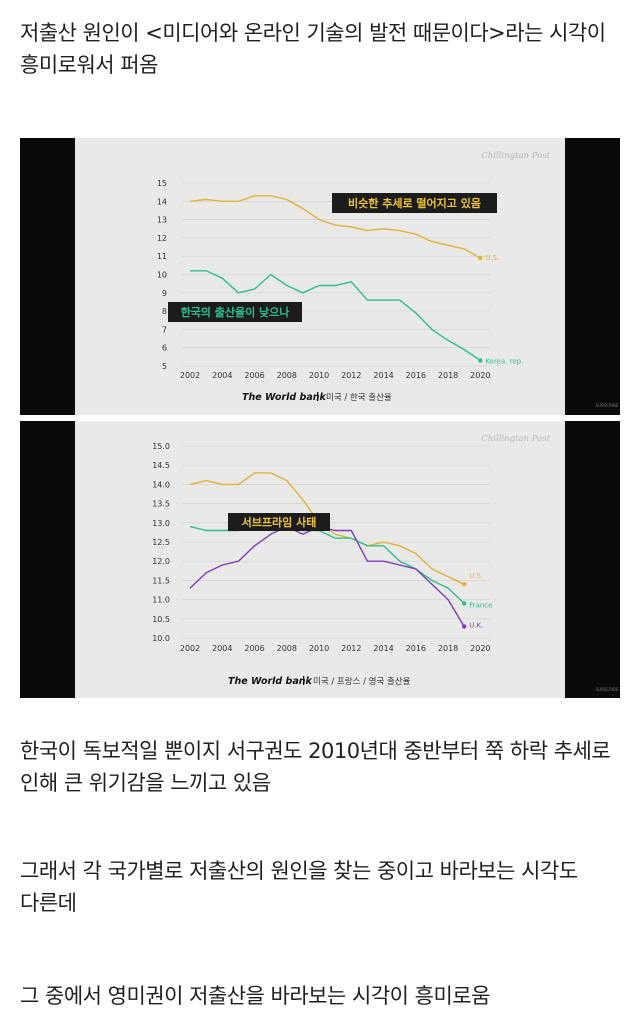 The image size is (640, 1016). What do you see at coordinates (161, 638) in the screenshot?
I see `y-tick-label: 10.0` at bounding box center [161, 638].